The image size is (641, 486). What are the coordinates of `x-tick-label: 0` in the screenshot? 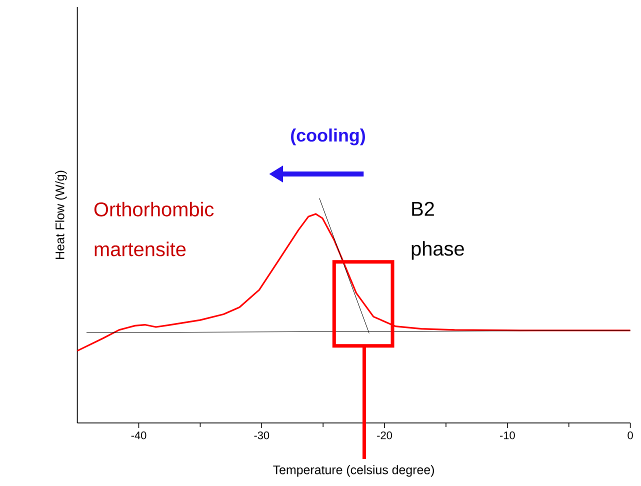 It's located at (630, 436).